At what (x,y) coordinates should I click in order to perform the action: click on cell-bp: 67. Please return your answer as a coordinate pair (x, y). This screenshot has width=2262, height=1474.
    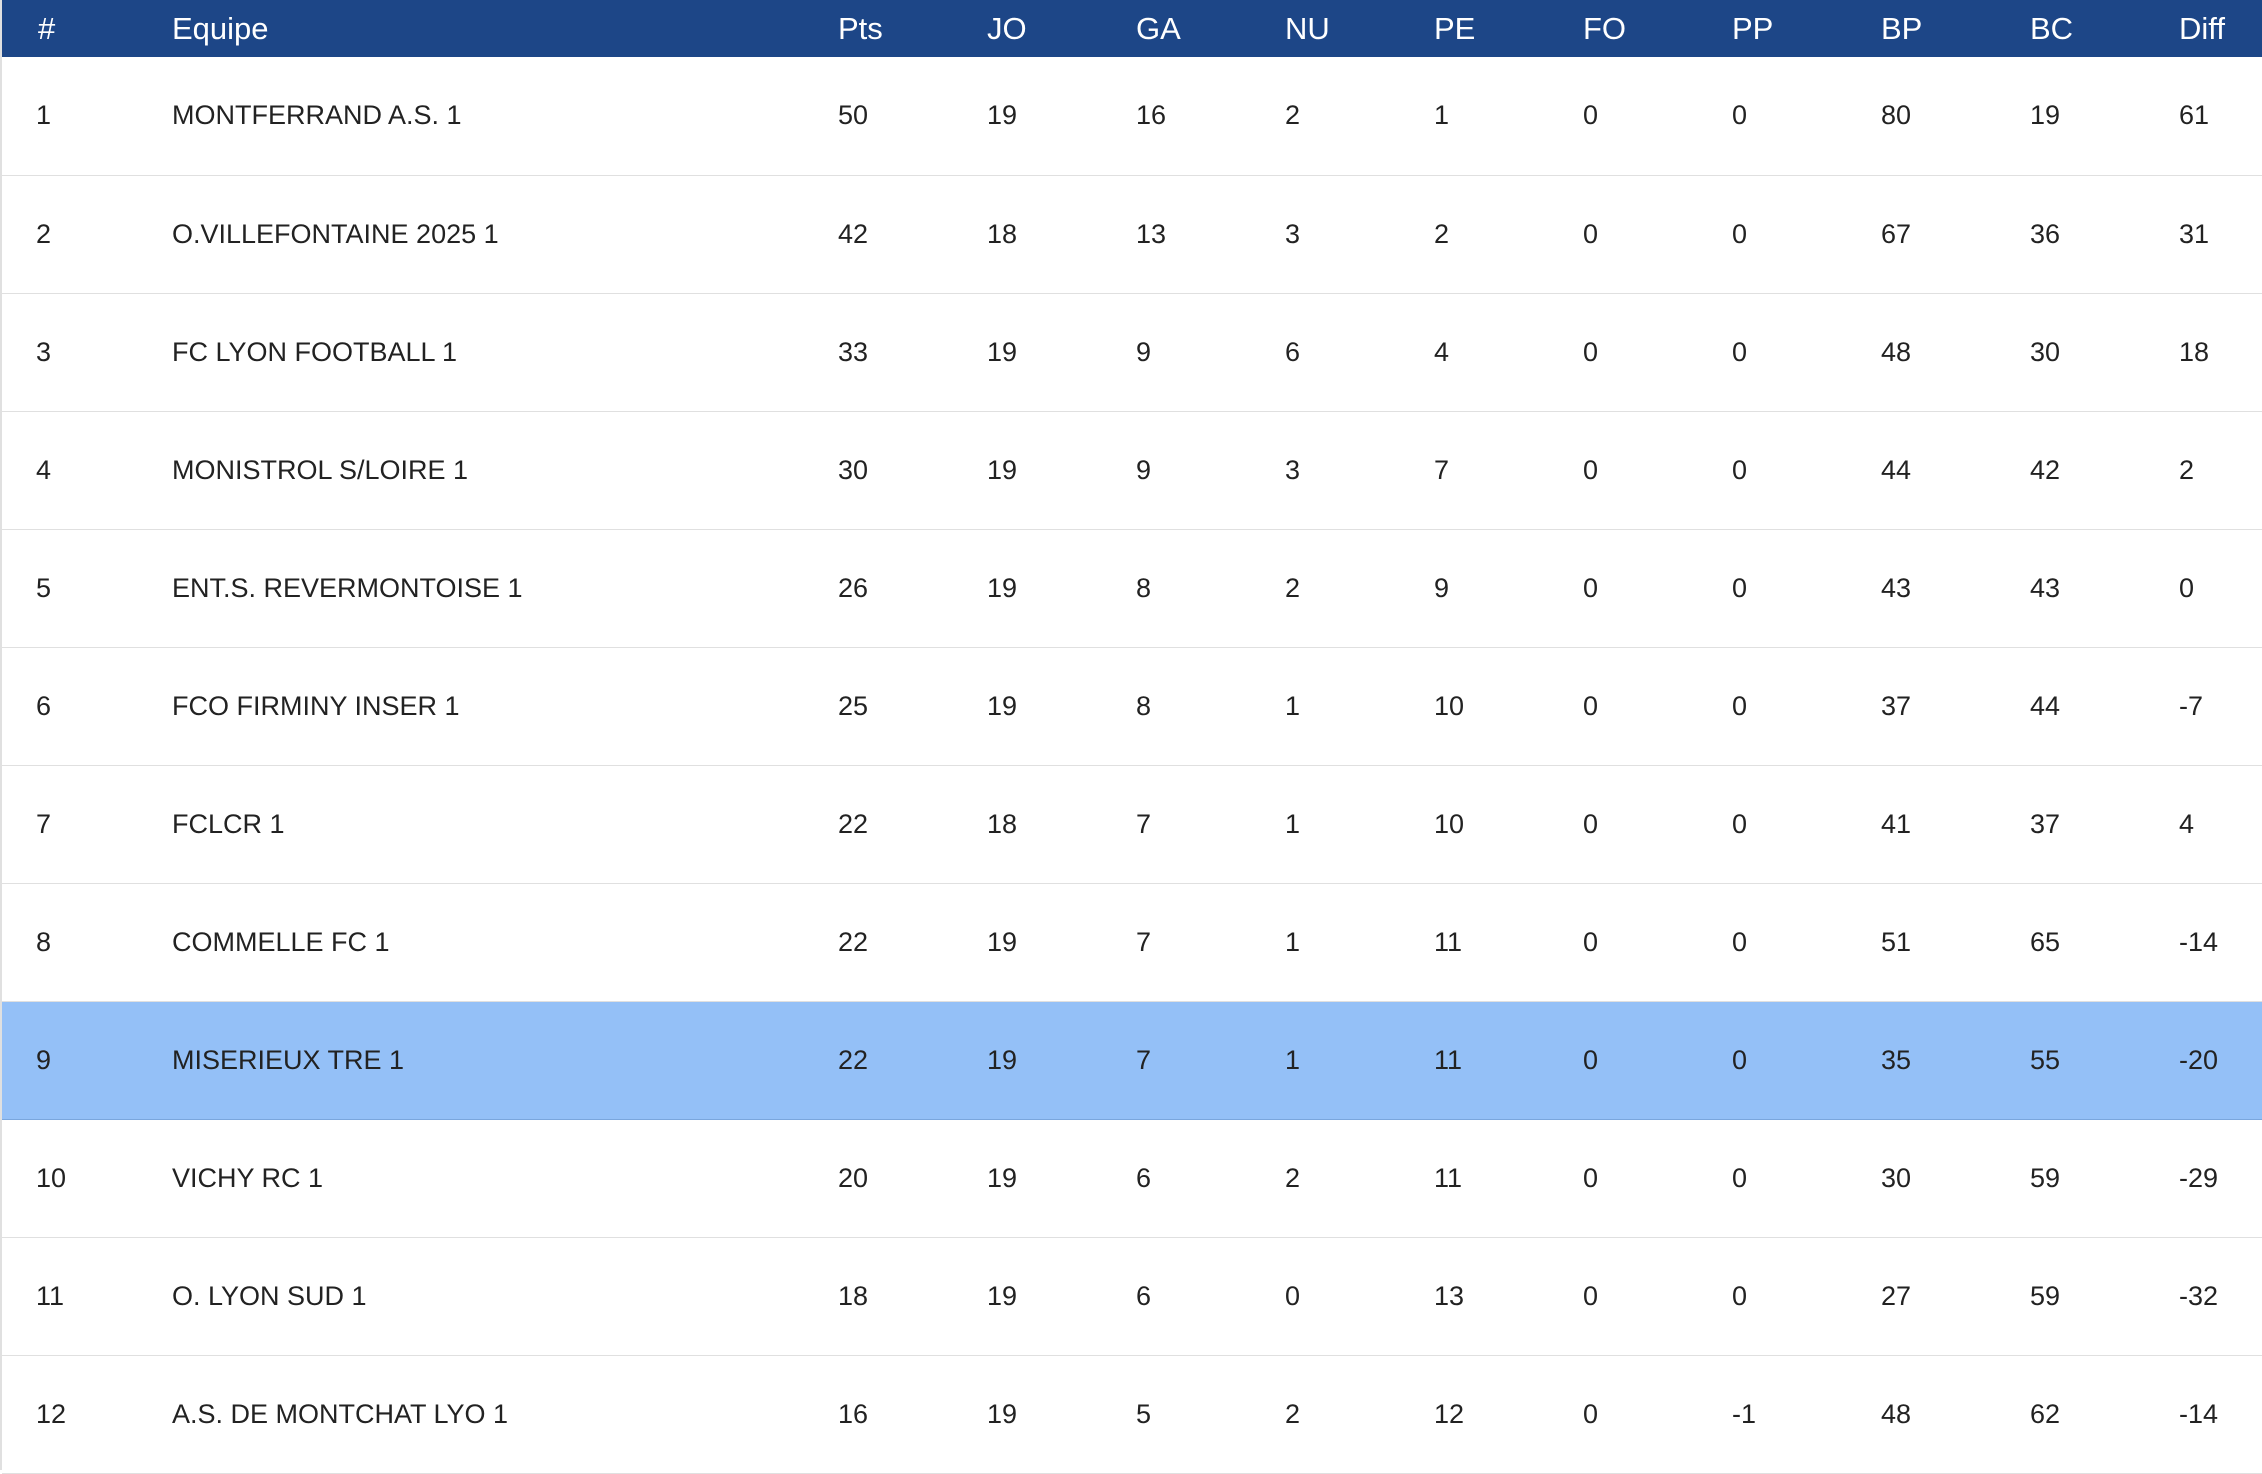
    Looking at the image, I should click on (1896, 233).